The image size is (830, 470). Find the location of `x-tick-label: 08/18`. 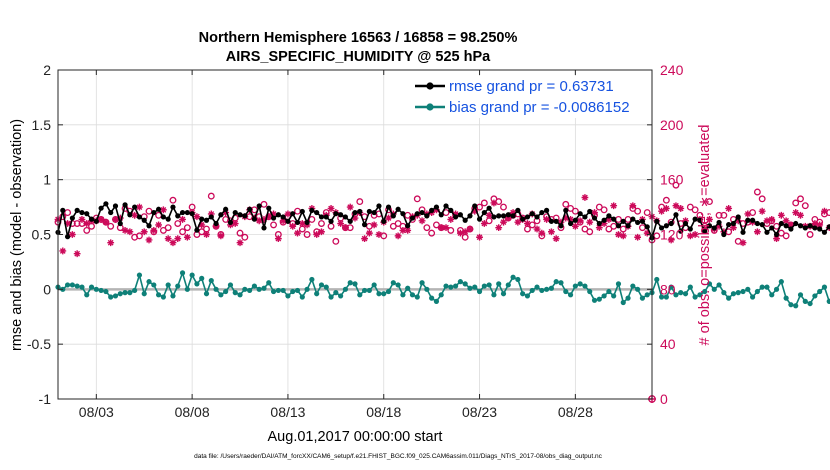

x-tick-label: 08/18 is located at coordinates (383, 412).